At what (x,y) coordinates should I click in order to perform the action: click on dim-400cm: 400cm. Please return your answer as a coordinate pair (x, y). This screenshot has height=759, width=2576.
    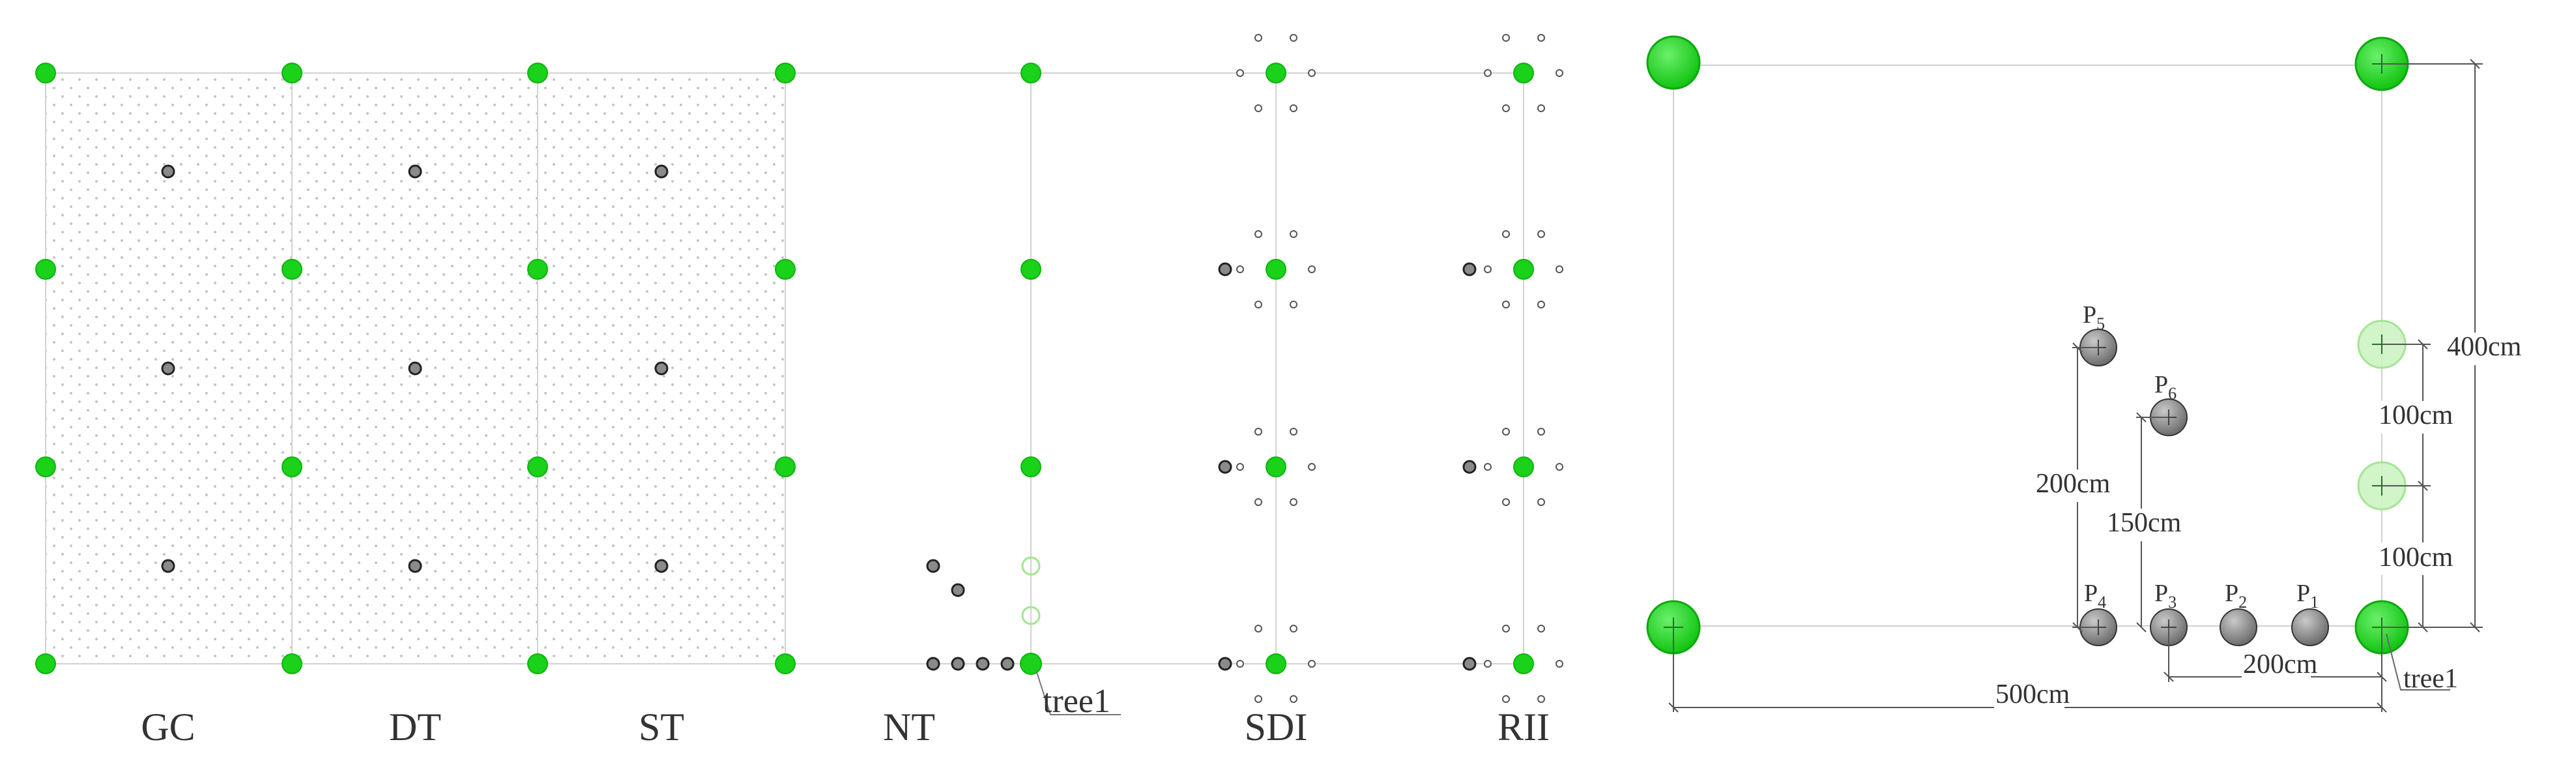
    Looking at the image, I should click on (2484, 347).